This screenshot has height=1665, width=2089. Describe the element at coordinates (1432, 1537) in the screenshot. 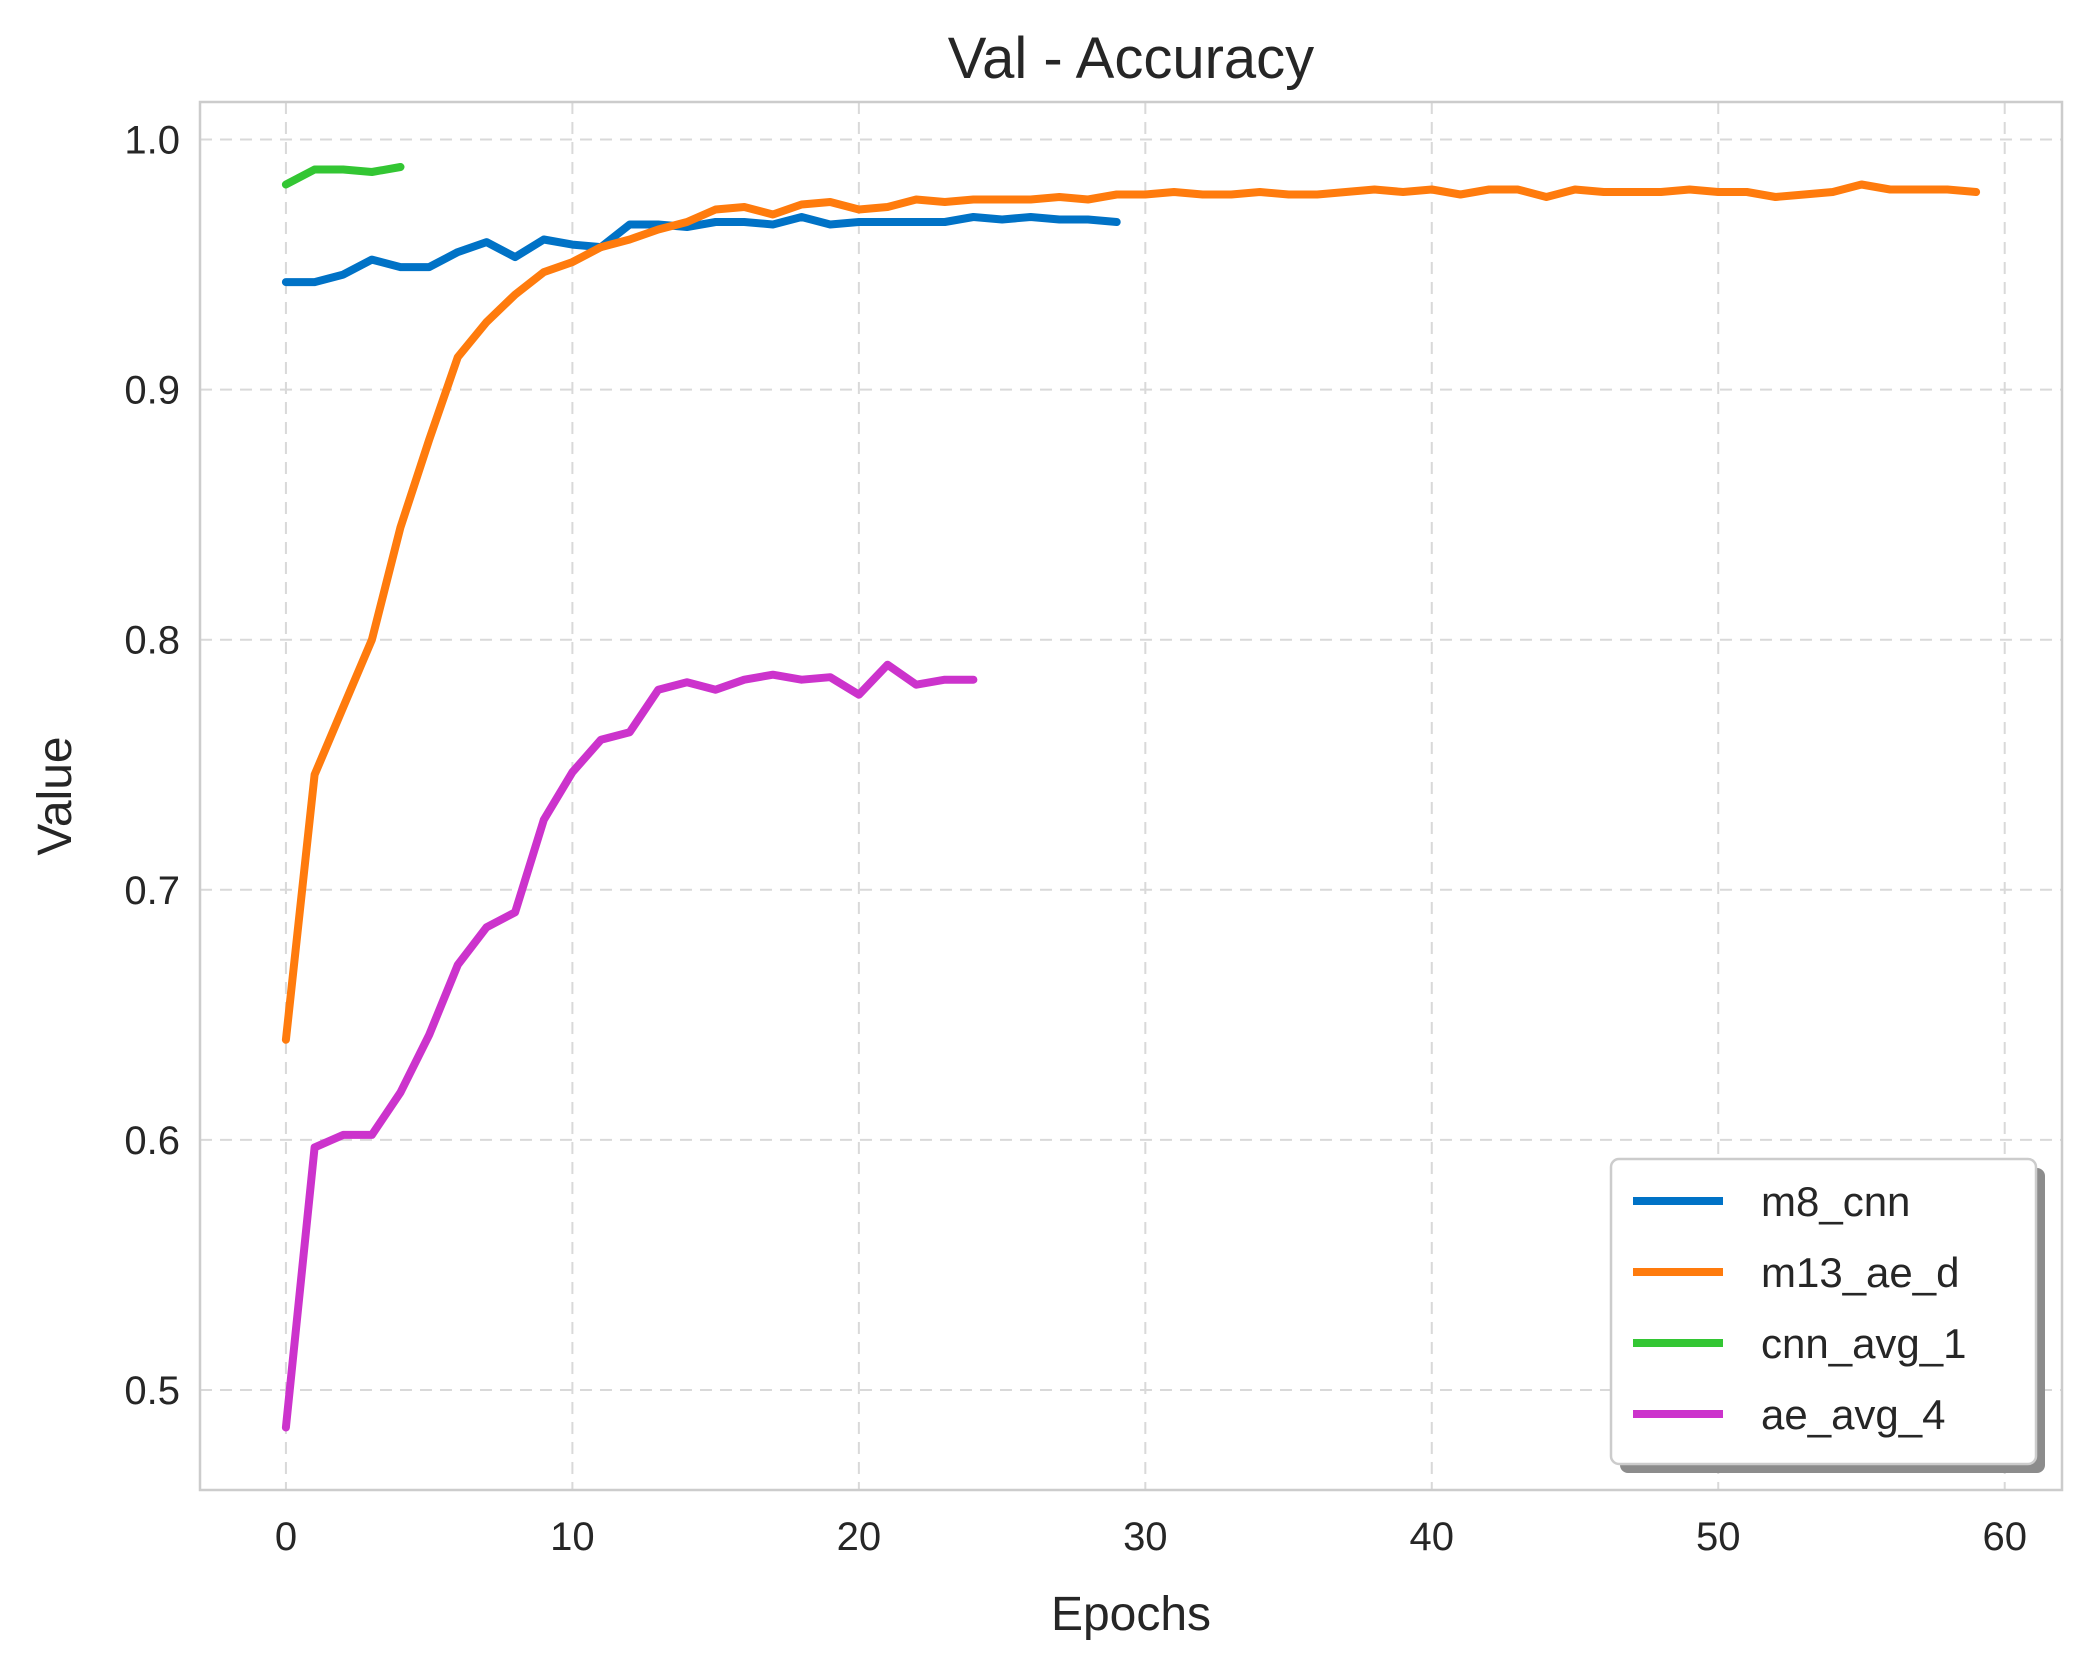

I see `x-tick-label: 40` at that location.